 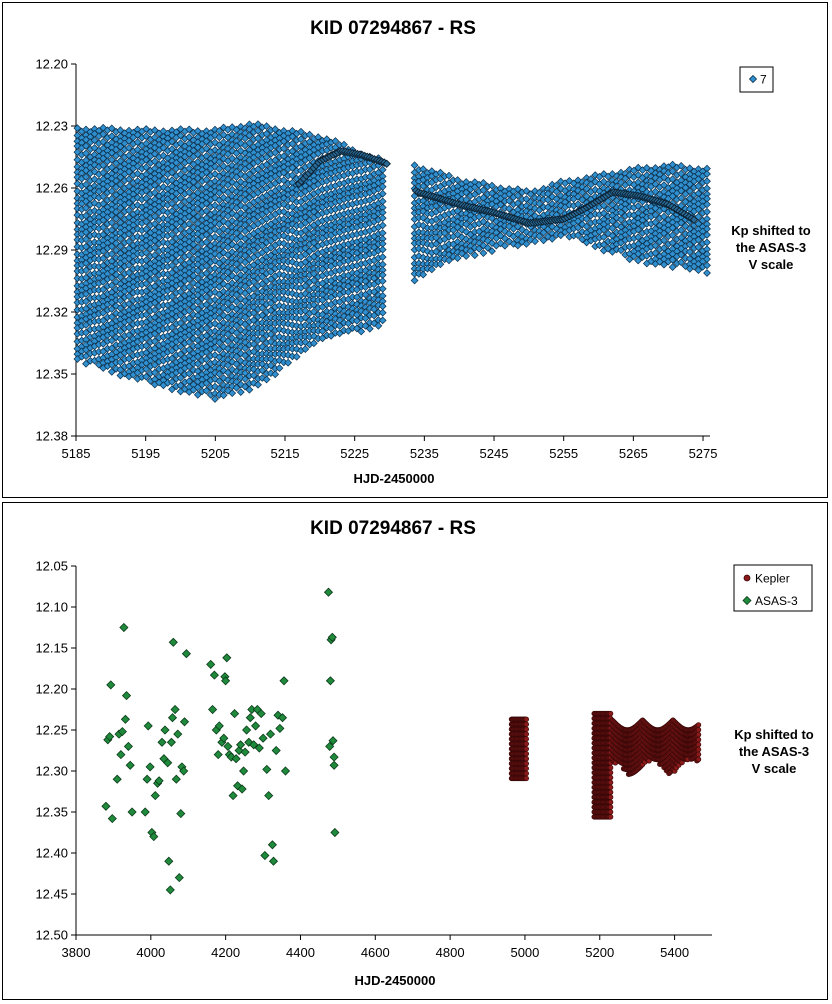 I want to click on chart-title: KID 07294867 - RS, so click(x=393, y=28).